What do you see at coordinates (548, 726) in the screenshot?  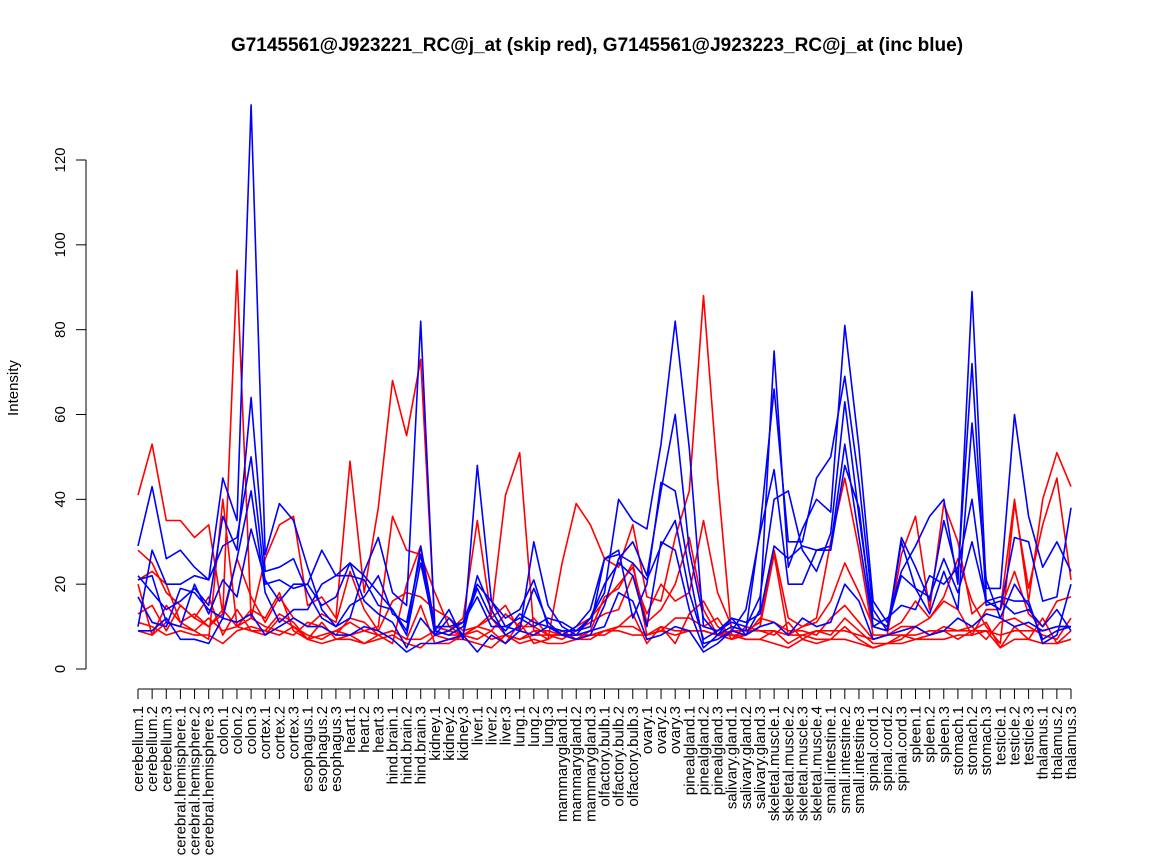 I see `x-tick-label: lung.3` at bounding box center [548, 726].